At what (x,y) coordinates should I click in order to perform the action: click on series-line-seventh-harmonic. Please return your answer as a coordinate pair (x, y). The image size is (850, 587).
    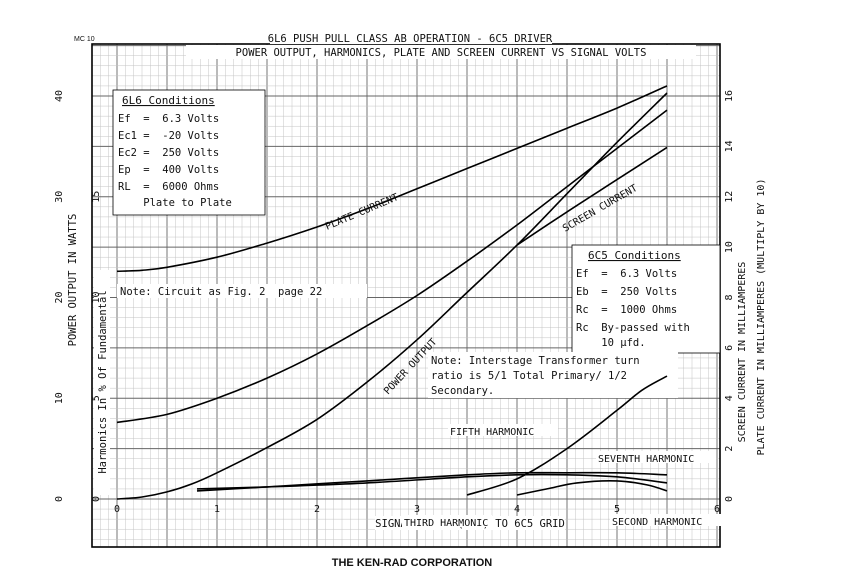
    Looking at the image, I should click on (592, 488).